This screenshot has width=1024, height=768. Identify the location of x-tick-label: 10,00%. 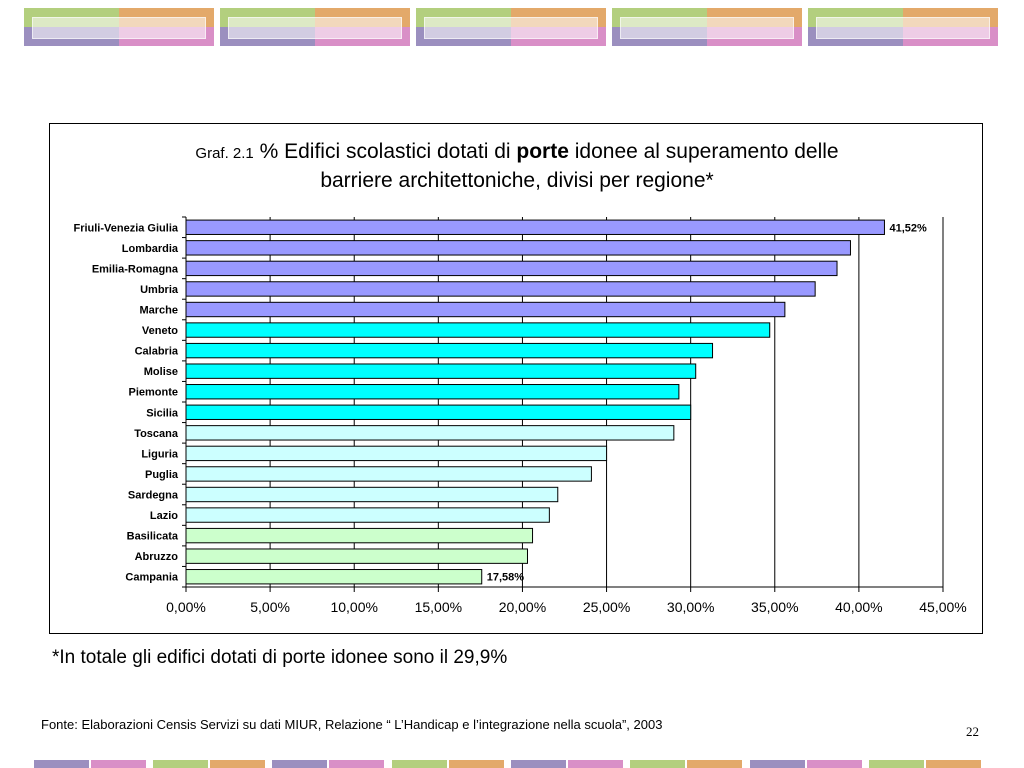
(353, 607).